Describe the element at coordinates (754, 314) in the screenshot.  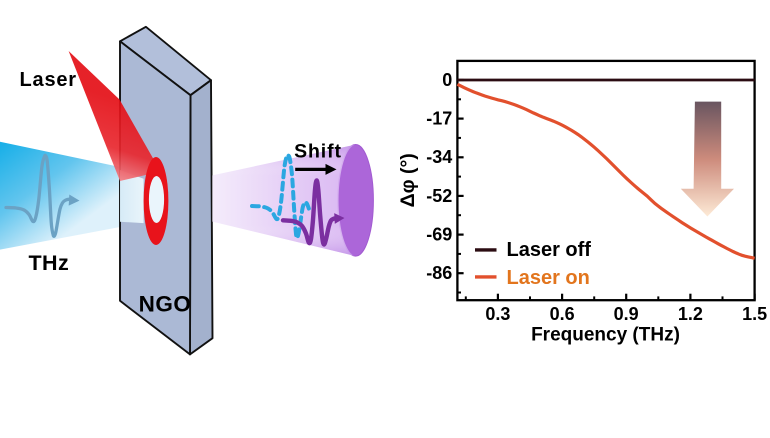
I see `svg-text: 1.5` at that location.